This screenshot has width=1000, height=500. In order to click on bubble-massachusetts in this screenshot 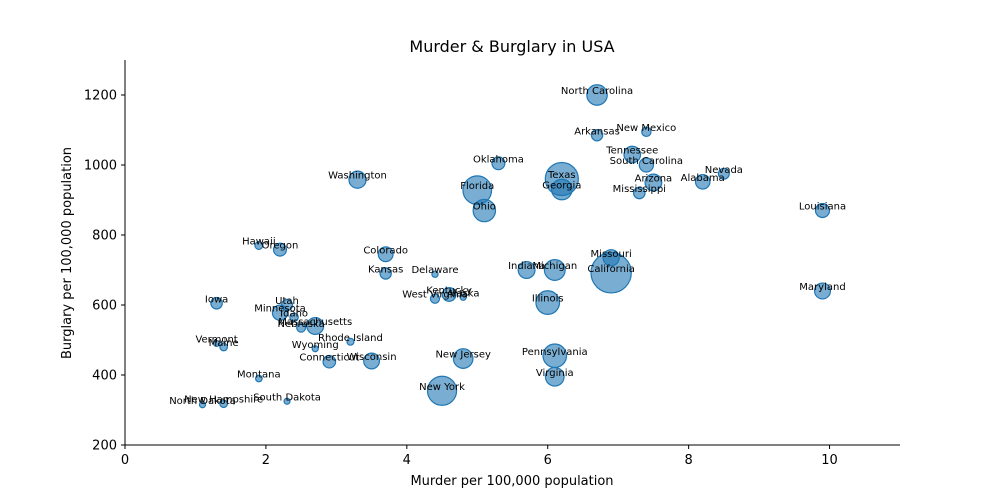, I will do `click(315, 326)`.